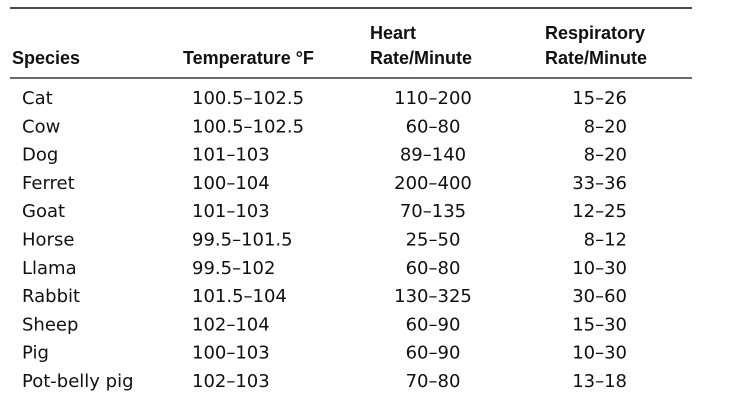  What do you see at coordinates (78, 381) in the screenshot?
I see `table-cell: Pot-belly pig` at bounding box center [78, 381].